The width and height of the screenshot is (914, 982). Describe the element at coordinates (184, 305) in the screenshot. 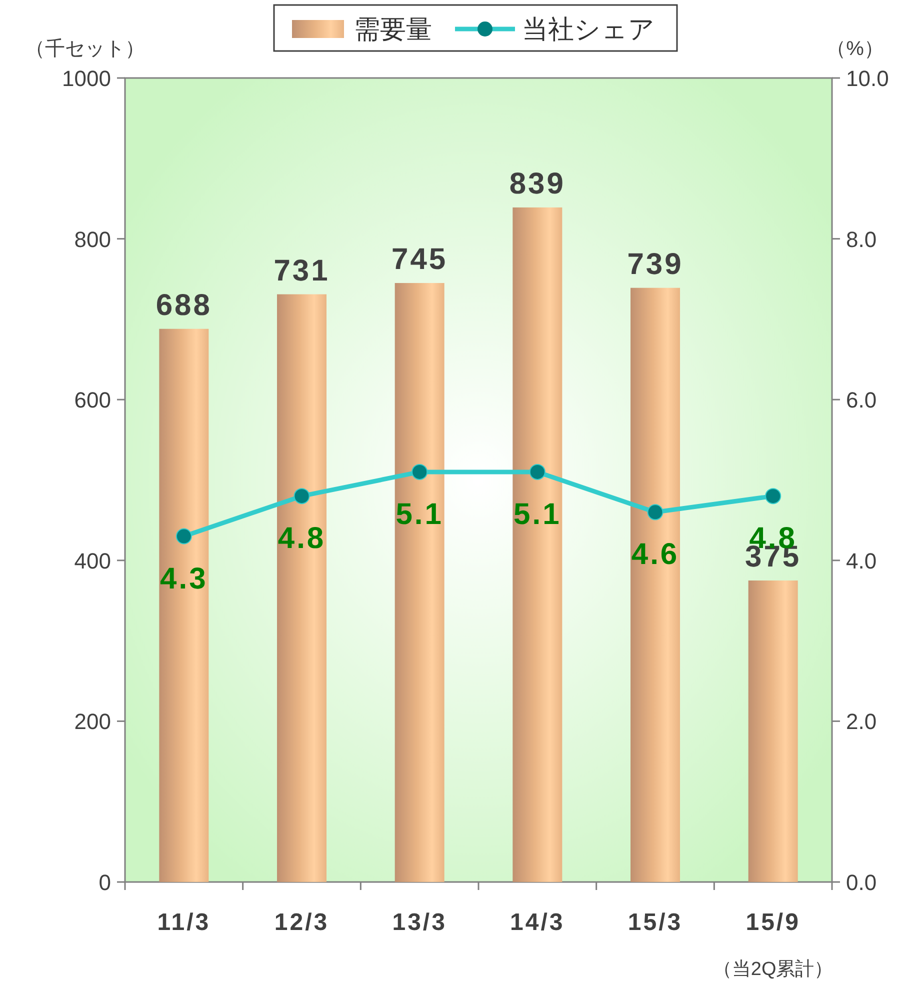

I see `data-label: 688` at that location.